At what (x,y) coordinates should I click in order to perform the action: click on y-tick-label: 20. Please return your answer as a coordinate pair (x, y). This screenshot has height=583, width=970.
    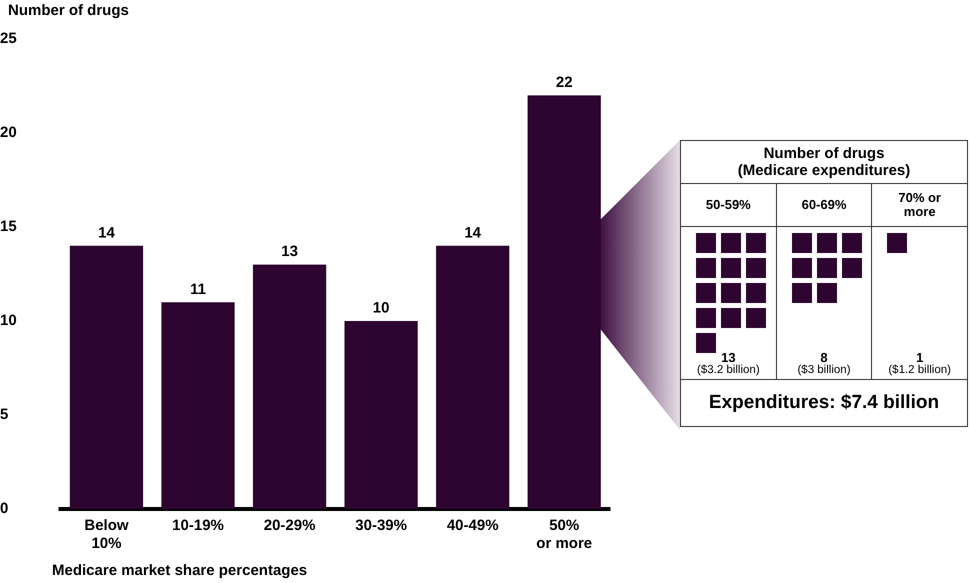
    Looking at the image, I should click on (8, 133).